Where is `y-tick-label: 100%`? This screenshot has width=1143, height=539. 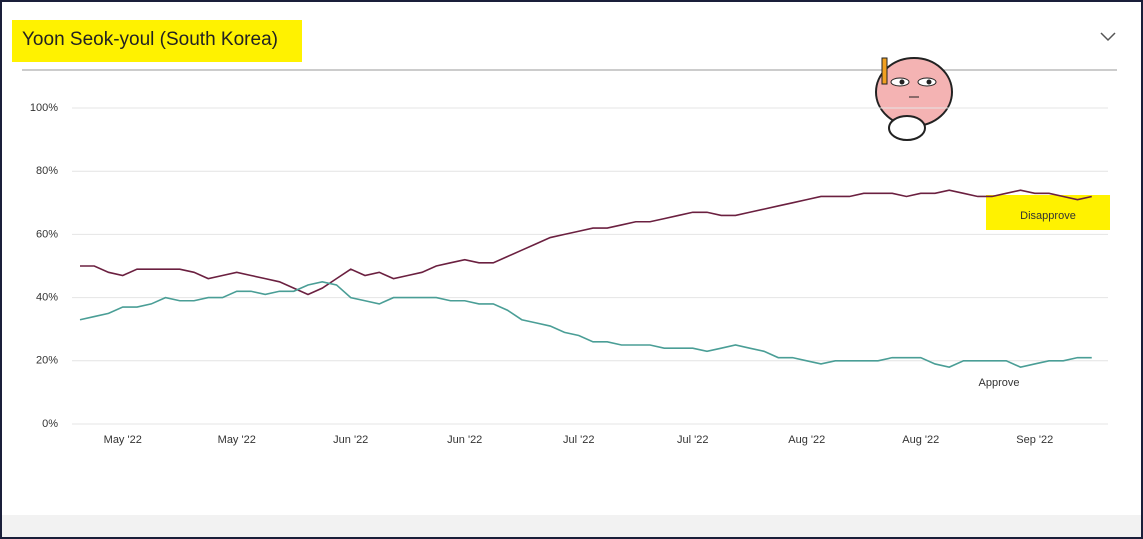
y-tick-label: 100% is located at coordinates (44, 108).